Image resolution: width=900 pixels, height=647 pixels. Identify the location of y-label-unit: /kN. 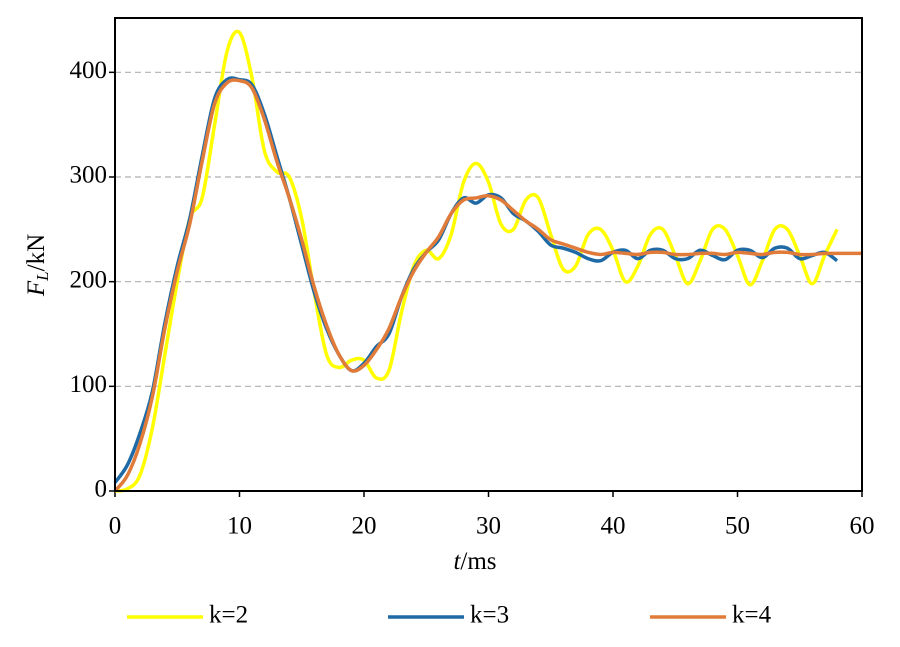
(36, 253).